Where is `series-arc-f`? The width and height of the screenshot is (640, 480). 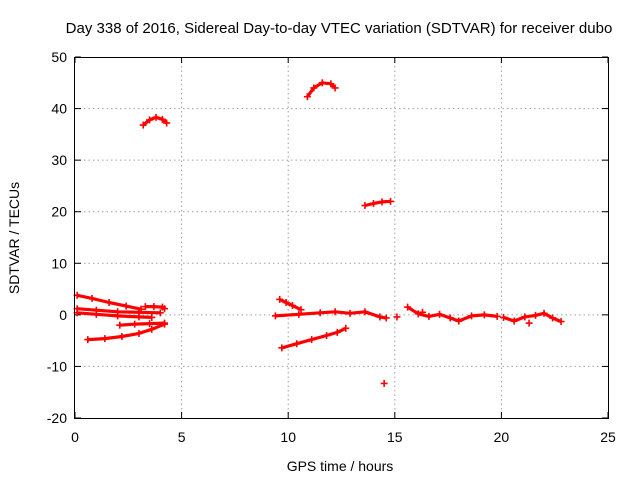
series-arc-f is located at coordinates (126, 332).